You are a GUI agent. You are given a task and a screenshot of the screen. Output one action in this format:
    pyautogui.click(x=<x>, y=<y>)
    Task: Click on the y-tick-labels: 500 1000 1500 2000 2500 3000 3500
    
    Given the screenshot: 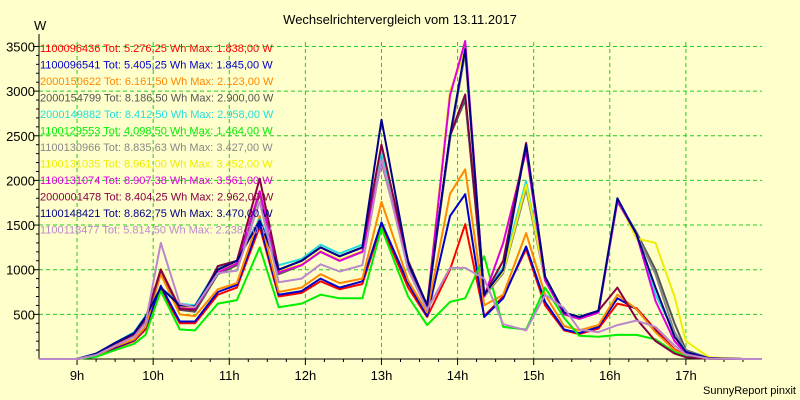 What is the action you would take?
    pyautogui.click(x=20, y=180)
    